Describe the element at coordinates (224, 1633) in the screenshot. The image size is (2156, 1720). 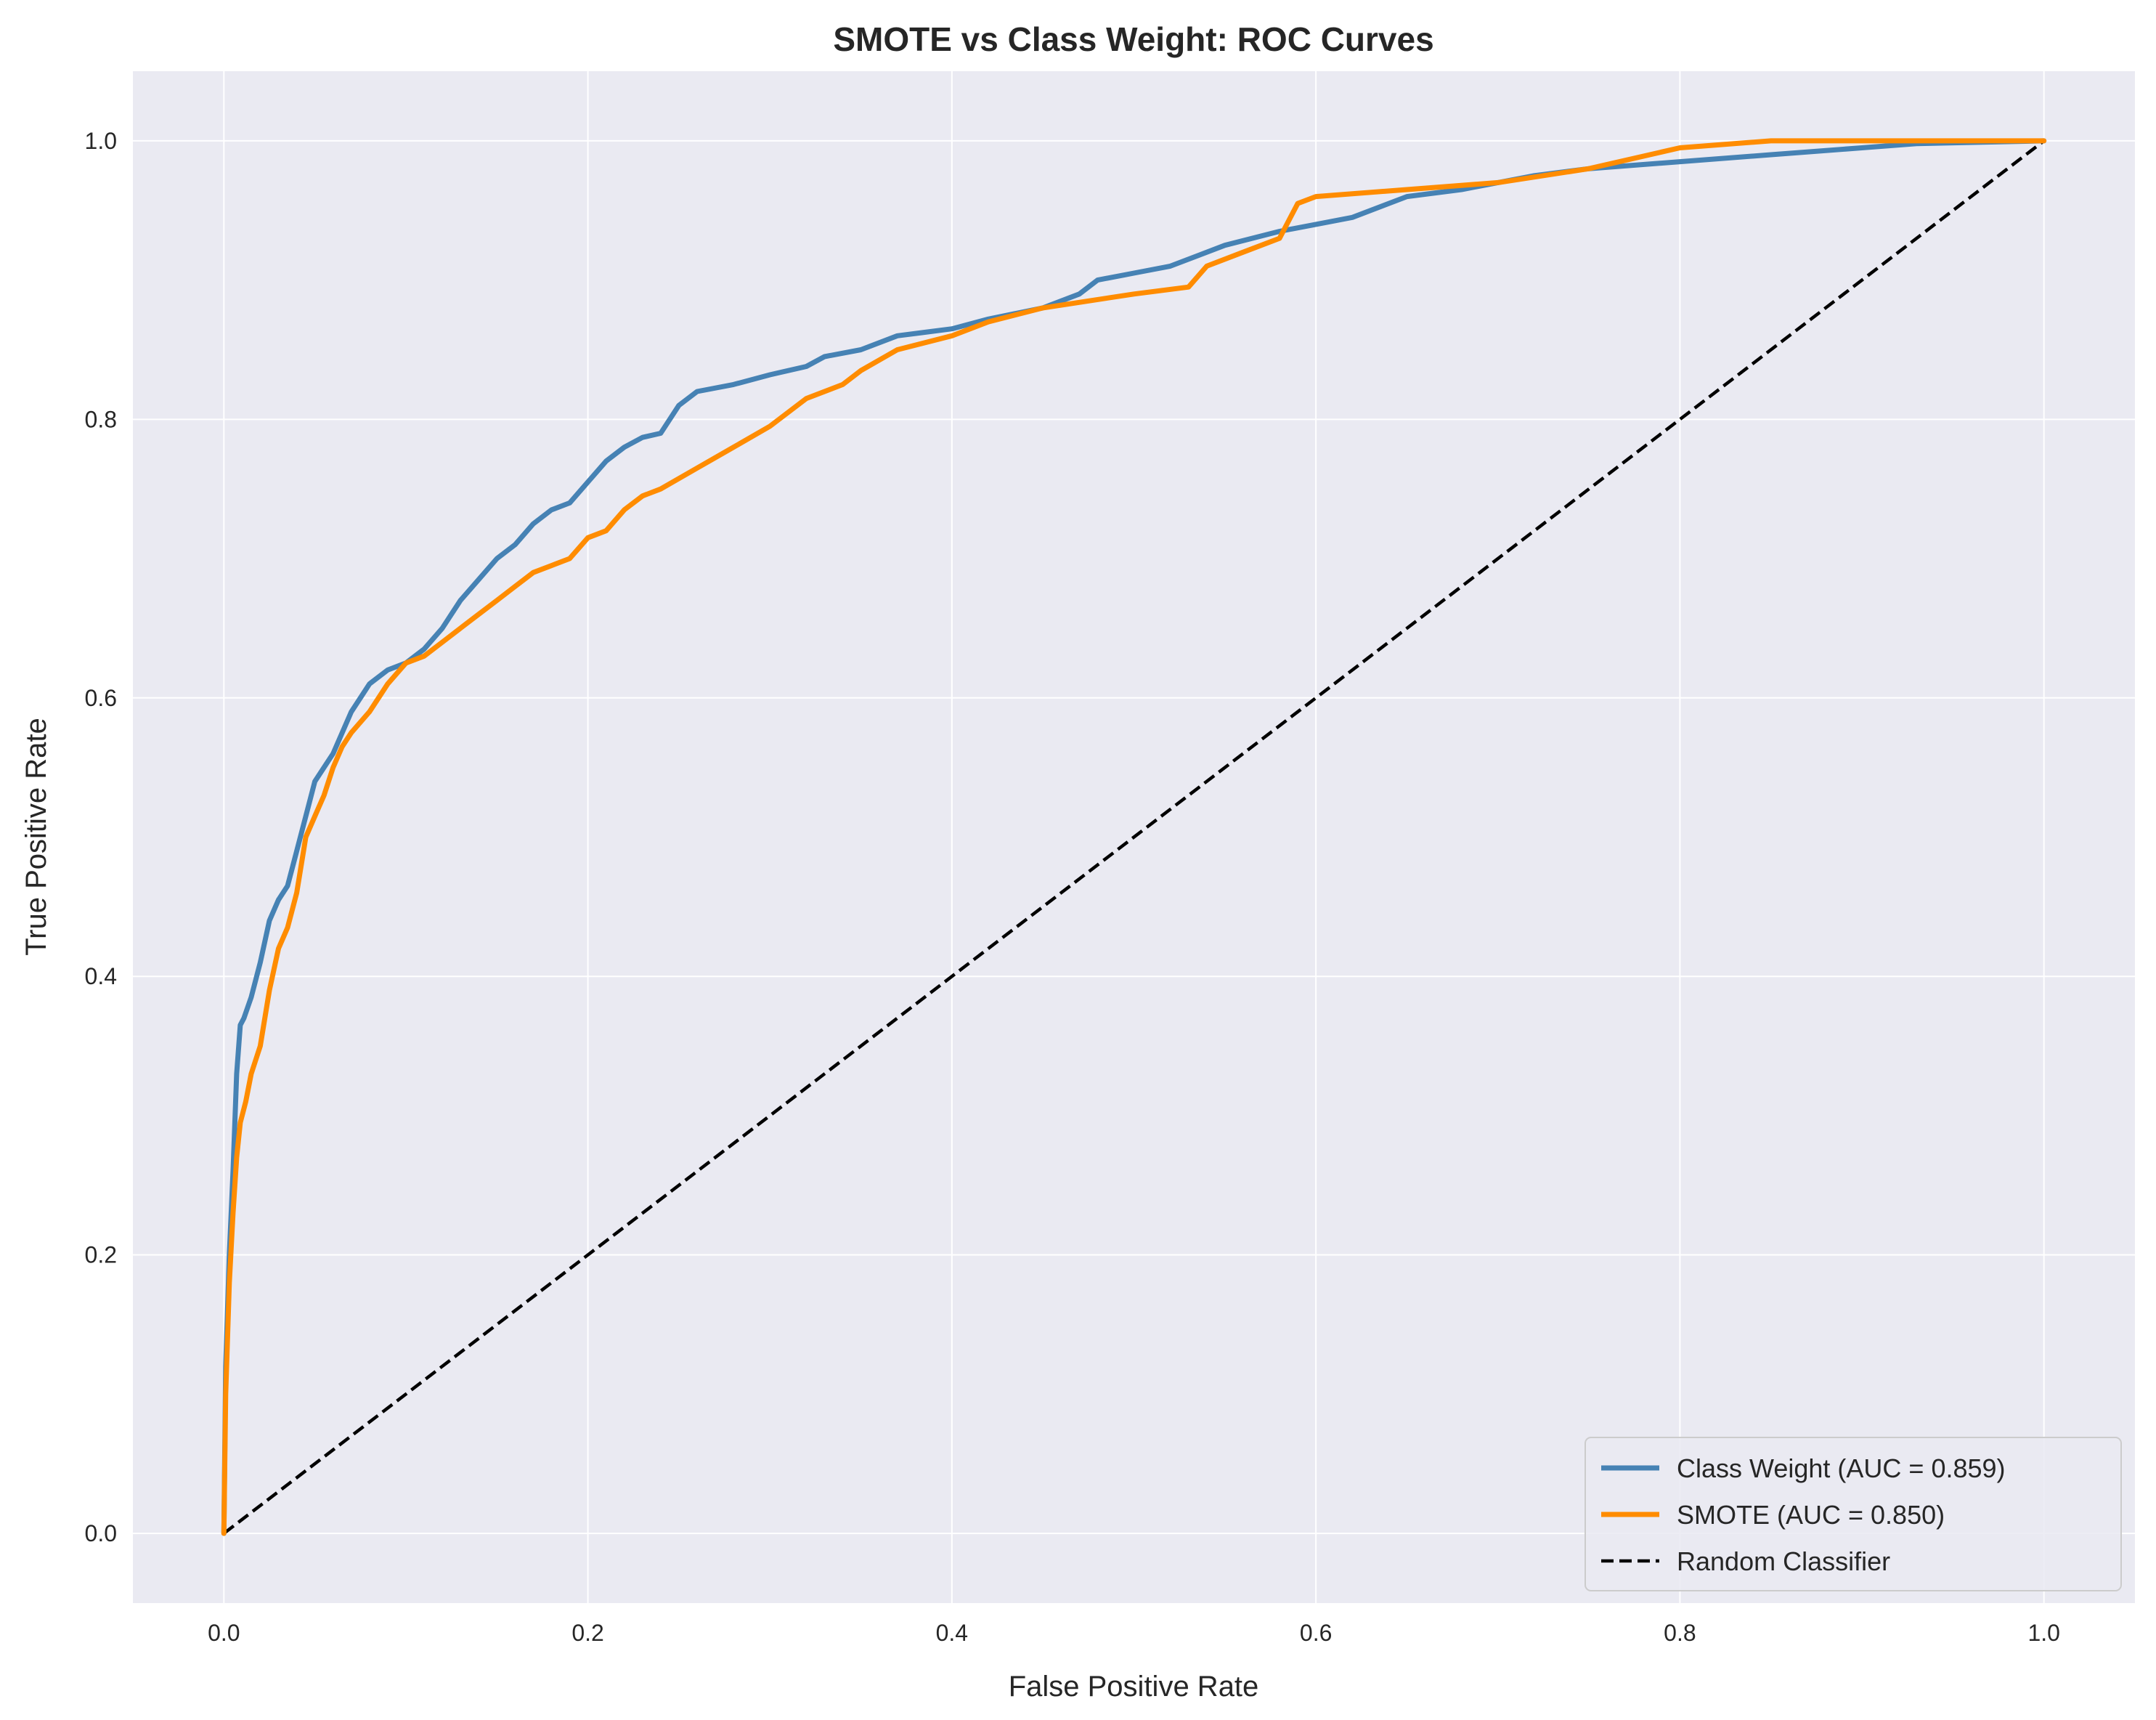
I see `x-tick-label: 0.0` at that location.